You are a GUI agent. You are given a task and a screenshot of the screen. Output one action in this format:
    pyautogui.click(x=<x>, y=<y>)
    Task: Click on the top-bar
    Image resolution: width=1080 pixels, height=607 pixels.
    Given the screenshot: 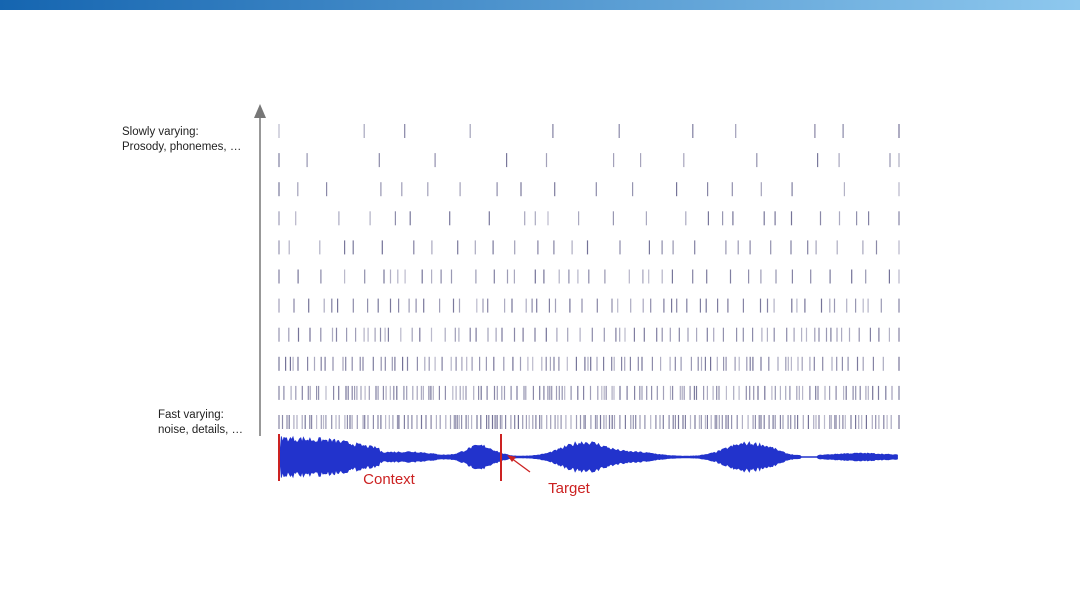 What is the action you would take?
    pyautogui.click(x=540, y=5)
    